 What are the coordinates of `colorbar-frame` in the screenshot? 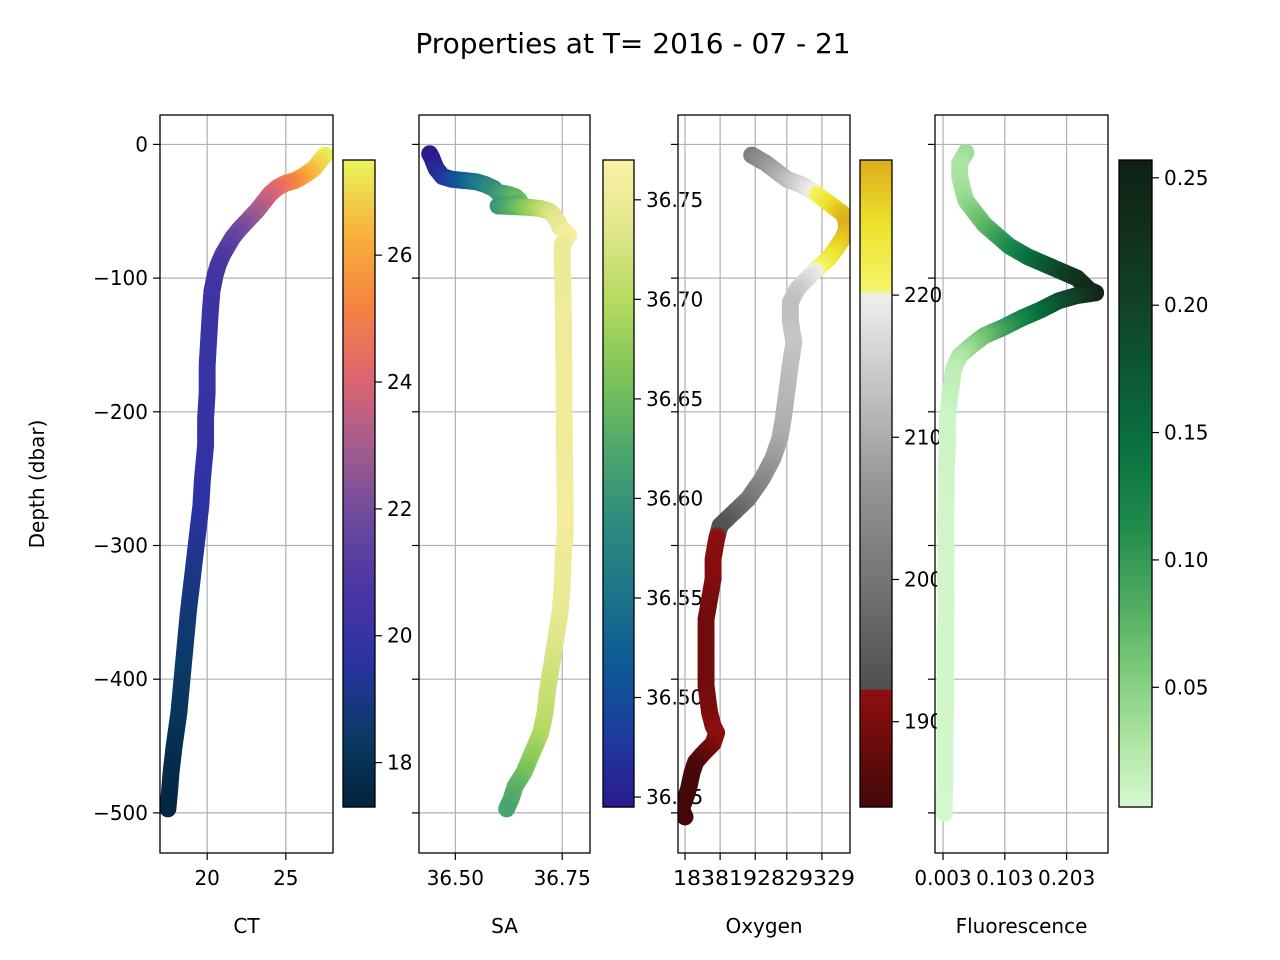 It's located at (1135, 483).